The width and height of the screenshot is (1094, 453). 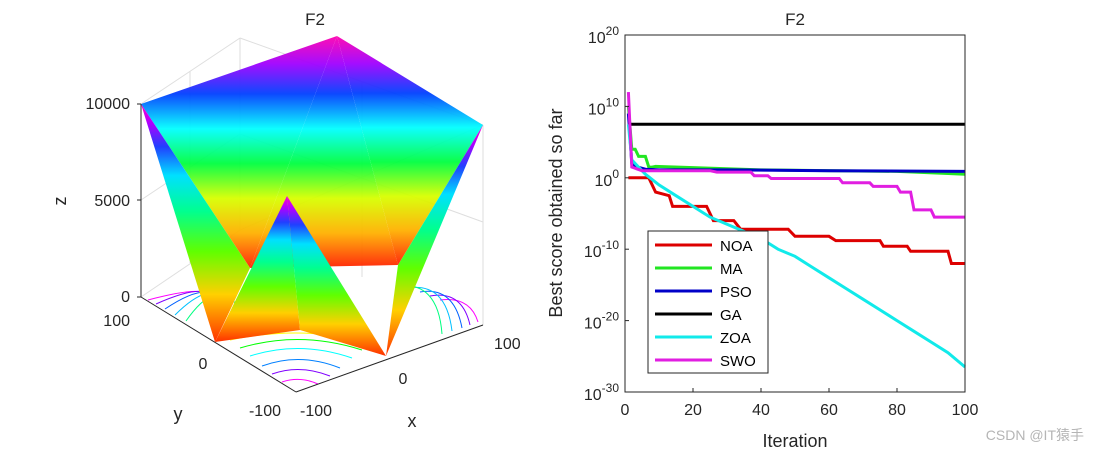 I want to click on legend-label-swo: SWO, so click(x=738, y=361).